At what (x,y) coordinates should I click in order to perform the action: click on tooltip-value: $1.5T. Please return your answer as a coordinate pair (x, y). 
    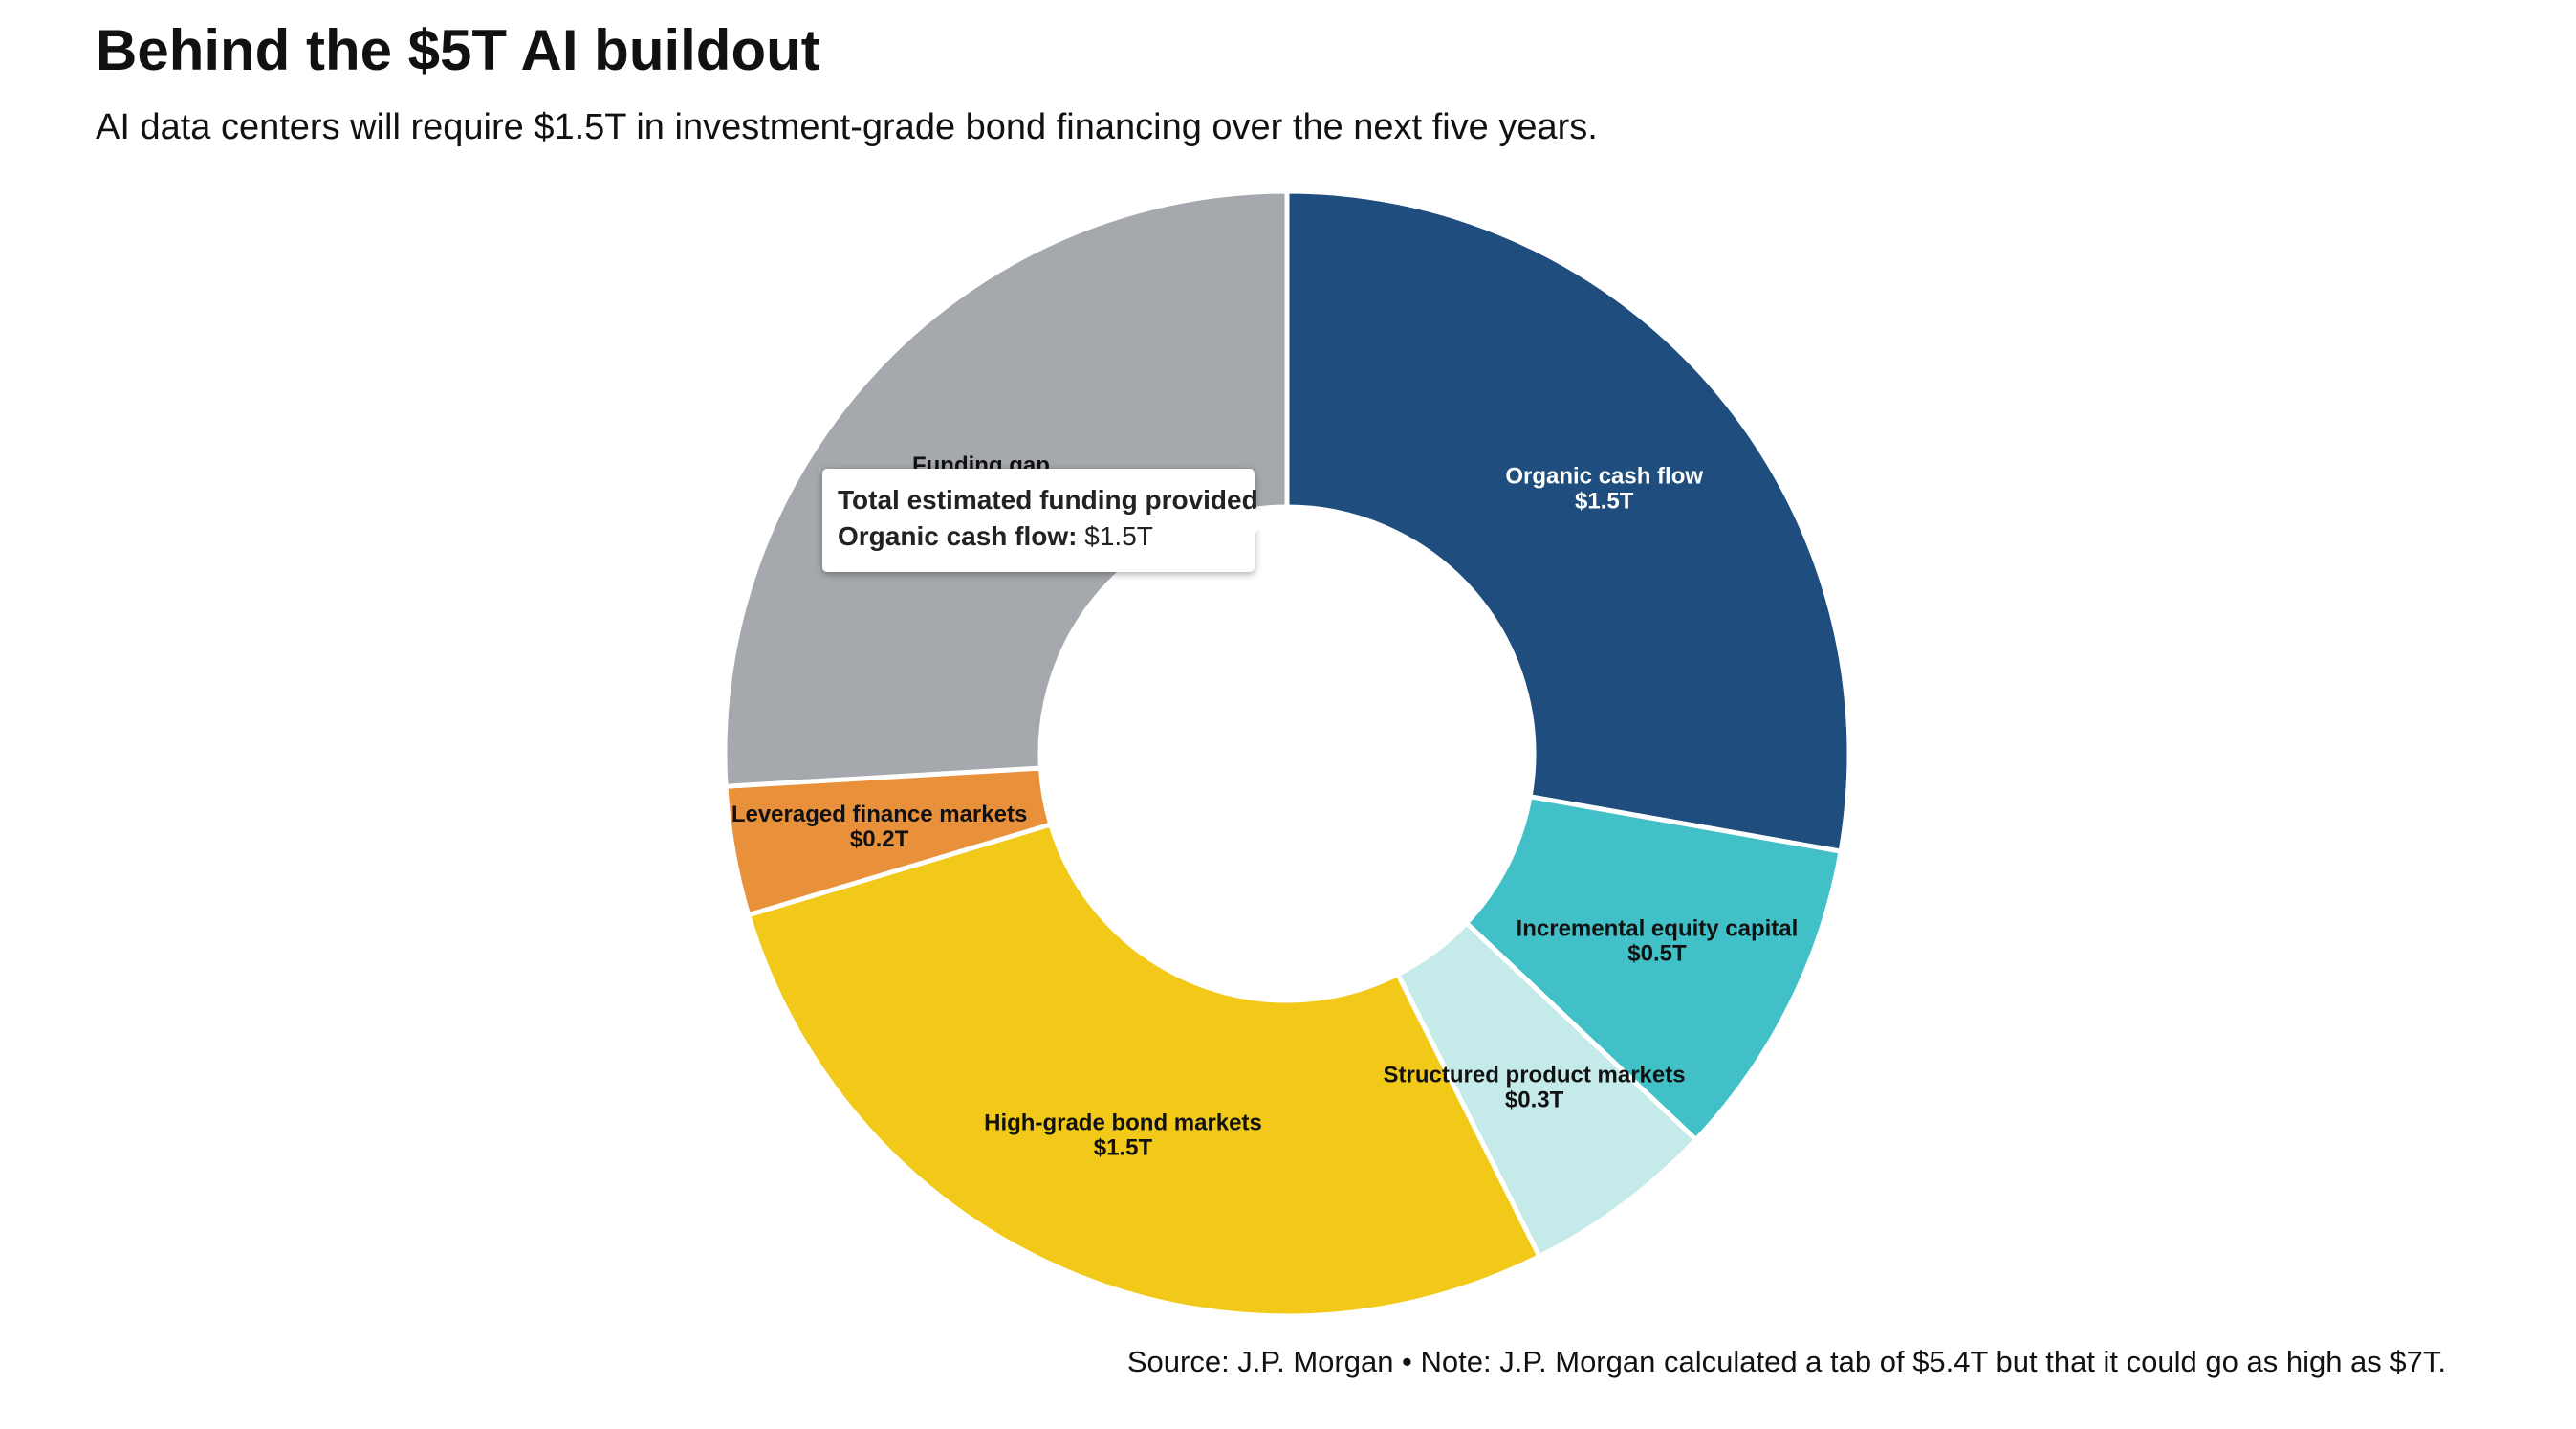
    Looking at the image, I should click on (1118, 536).